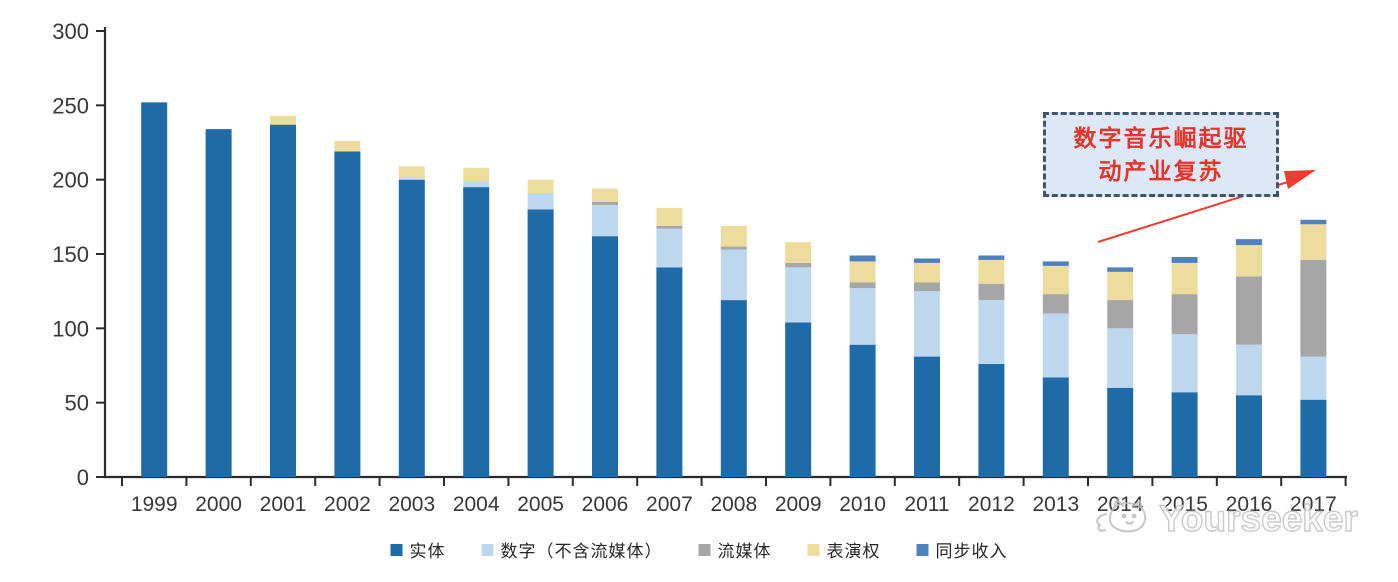 This screenshot has width=1398, height=582. Describe the element at coordinates (283, 504) in the screenshot. I see `year-label: 2001` at that location.